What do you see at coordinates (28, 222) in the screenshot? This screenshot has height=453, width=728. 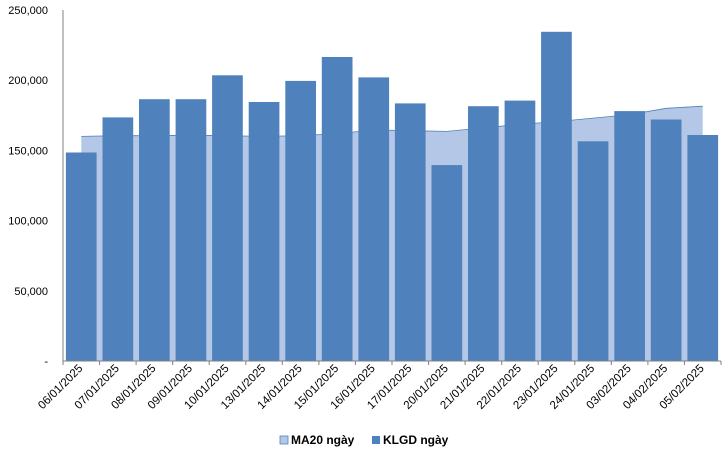 I see `y-tick-label: 100,000` at bounding box center [28, 222].